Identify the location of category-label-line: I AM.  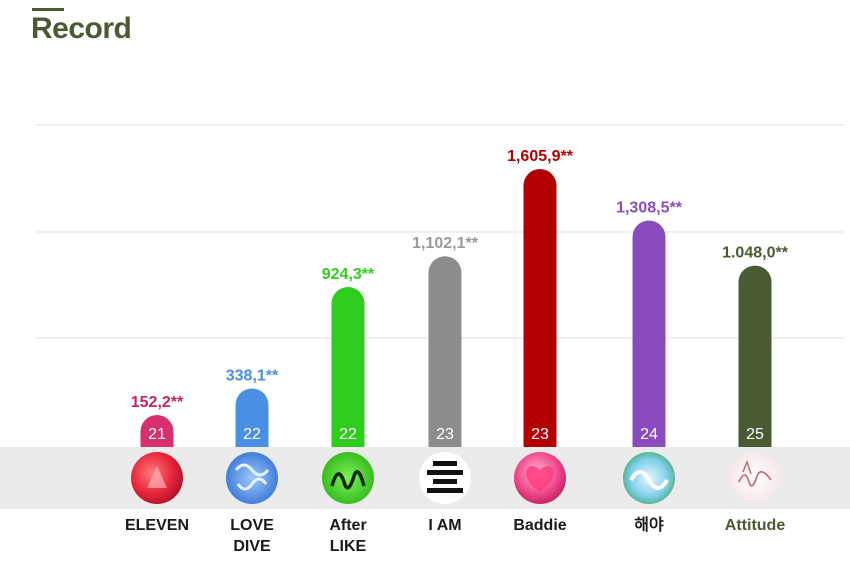
(445, 525).